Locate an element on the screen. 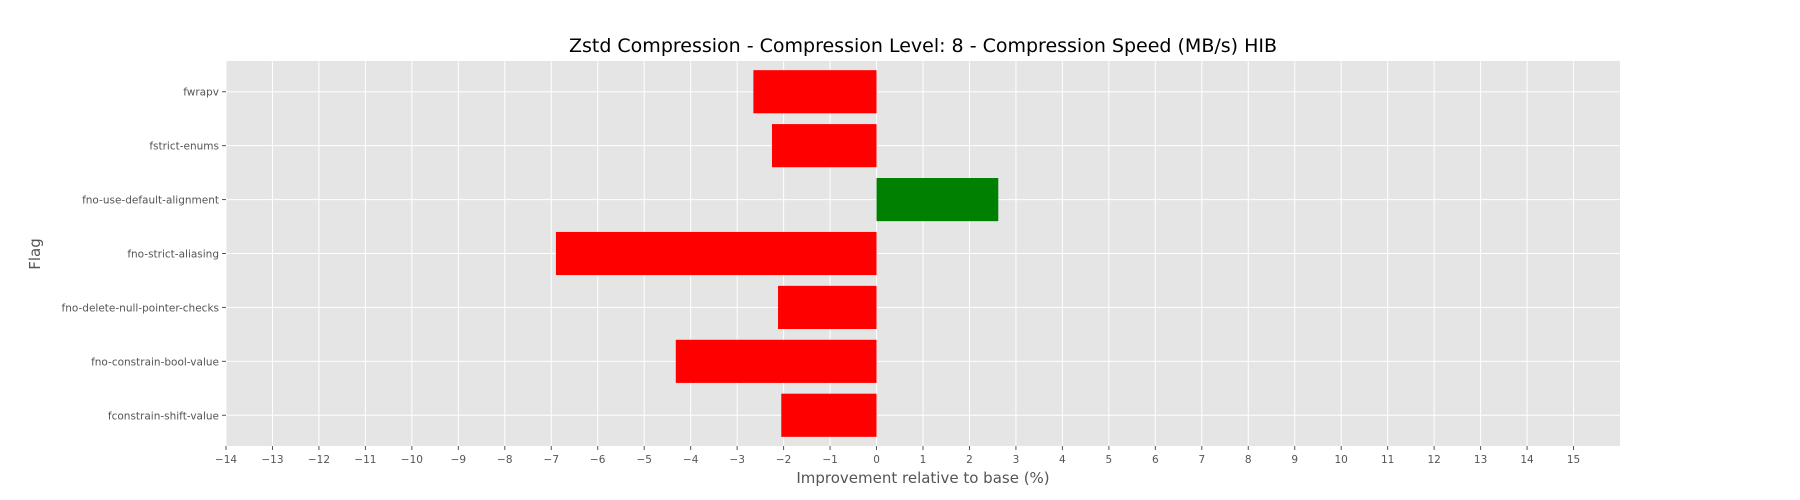  x-tick-label: −1 is located at coordinates (829, 460).